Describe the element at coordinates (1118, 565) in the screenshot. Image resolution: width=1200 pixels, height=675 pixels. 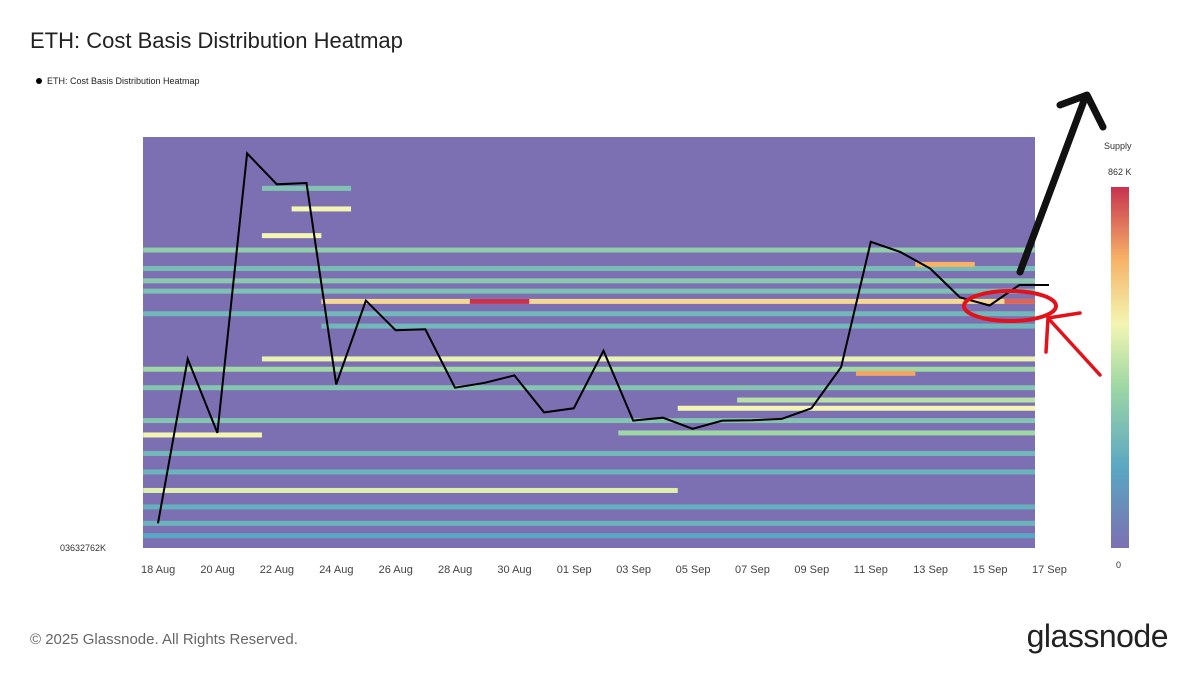
I see `colorbar-min-label: 0` at that location.